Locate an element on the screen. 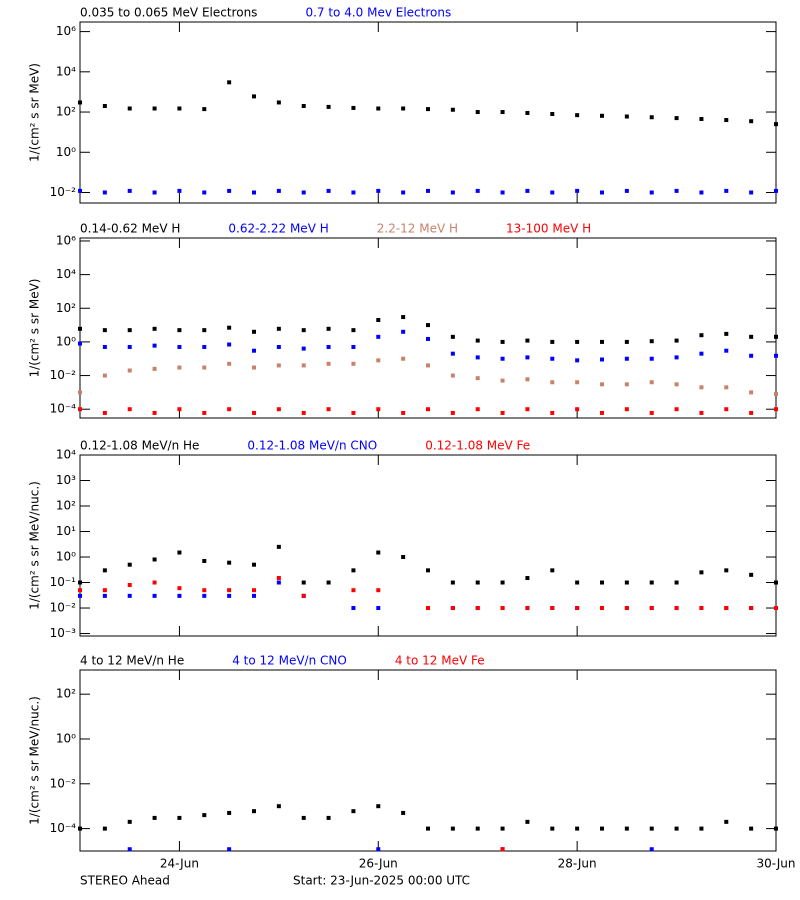 The width and height of the screenshot is (800, 900). legend-entry: 4 to 12 MeV/n CNO is located at coordinates (289, 661).